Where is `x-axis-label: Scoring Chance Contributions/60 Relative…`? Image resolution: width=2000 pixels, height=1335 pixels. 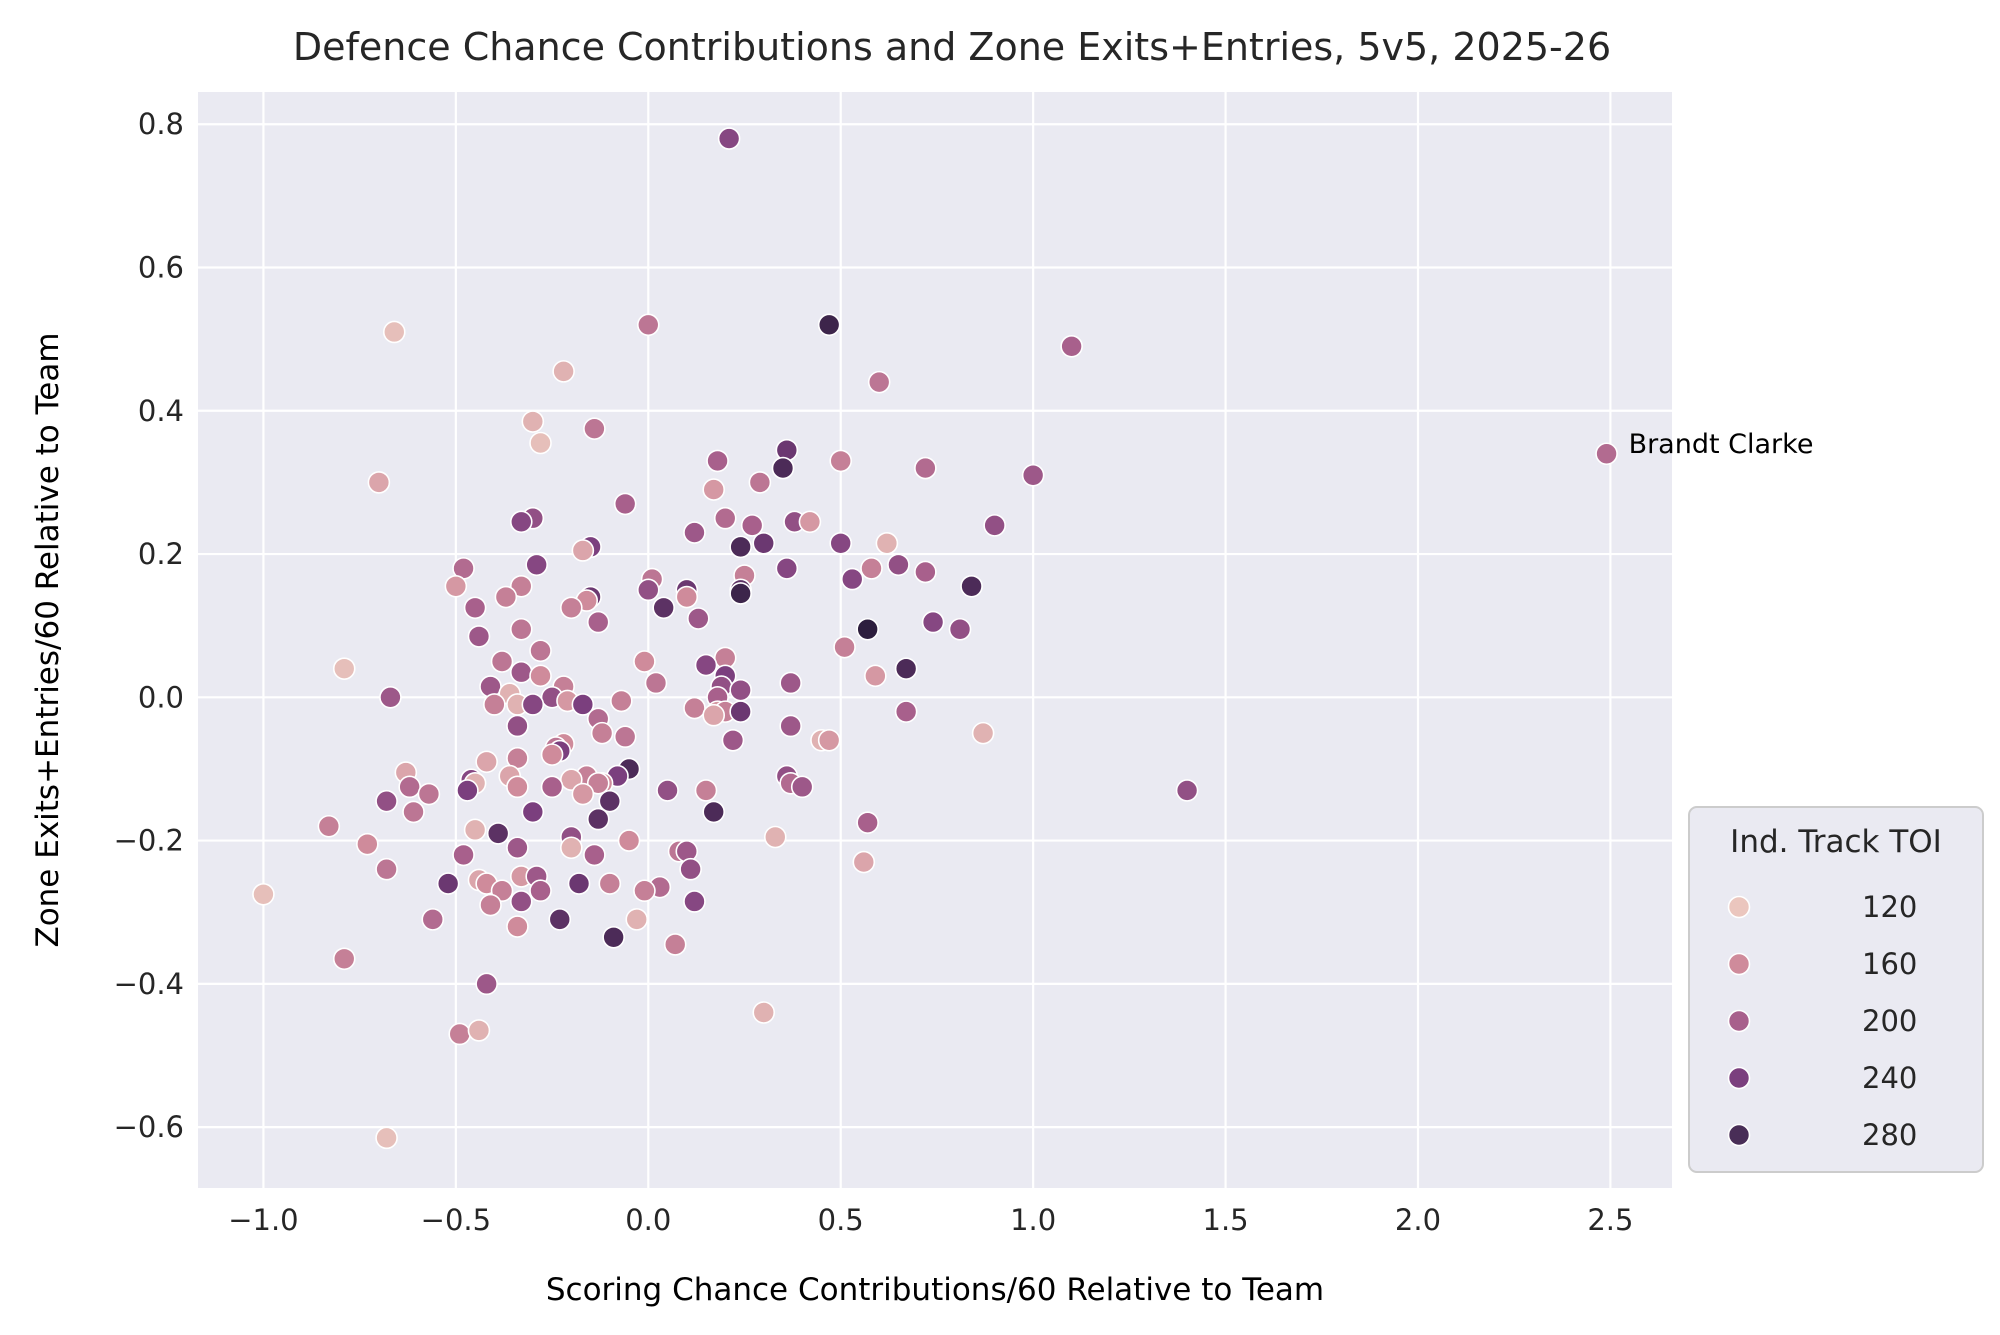 x-axis-label: Scoring Chance Contributions/60 Relative… is located at coordinates (935, 1290).